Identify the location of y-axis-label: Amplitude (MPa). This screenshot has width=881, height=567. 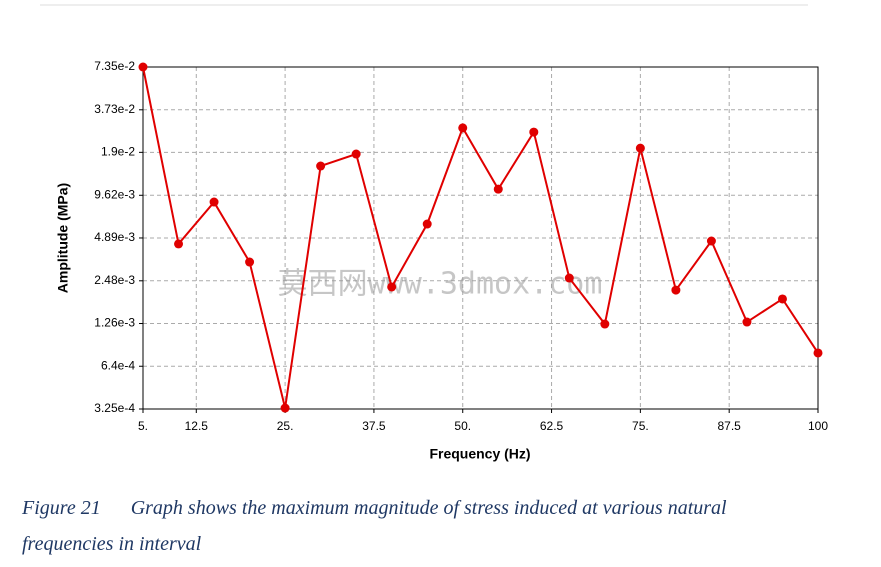
(63, 238).